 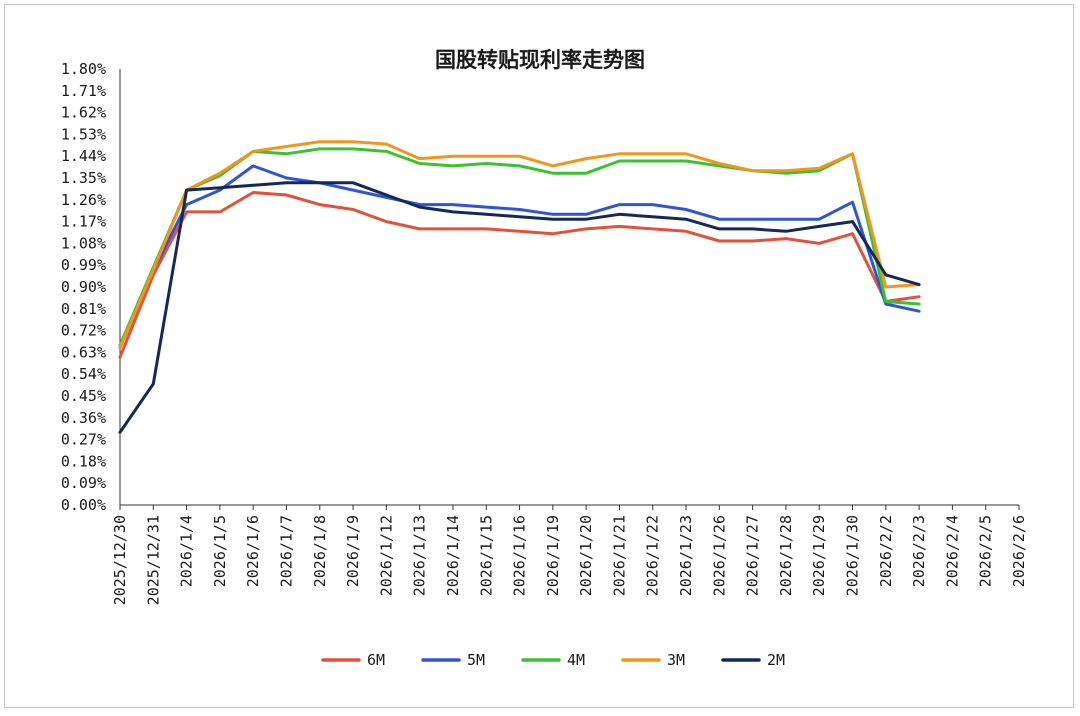 What do you see at coordinates (83, 418) in the screenshot?
I see `y-tick-label: 0.36%` at bounding box center [83, 418].